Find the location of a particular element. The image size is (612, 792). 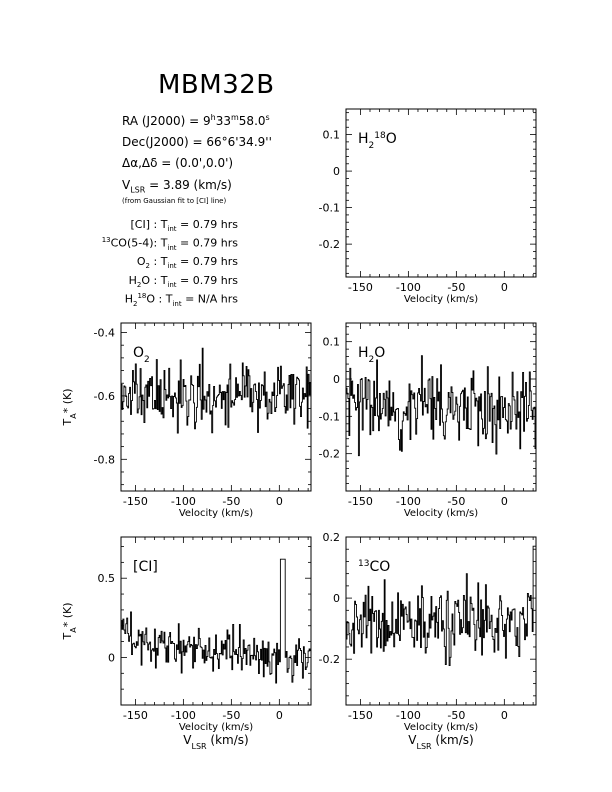

dec-text: Dec(J2000) = 66°6'34.9'' is located at coordinates (197, 142).